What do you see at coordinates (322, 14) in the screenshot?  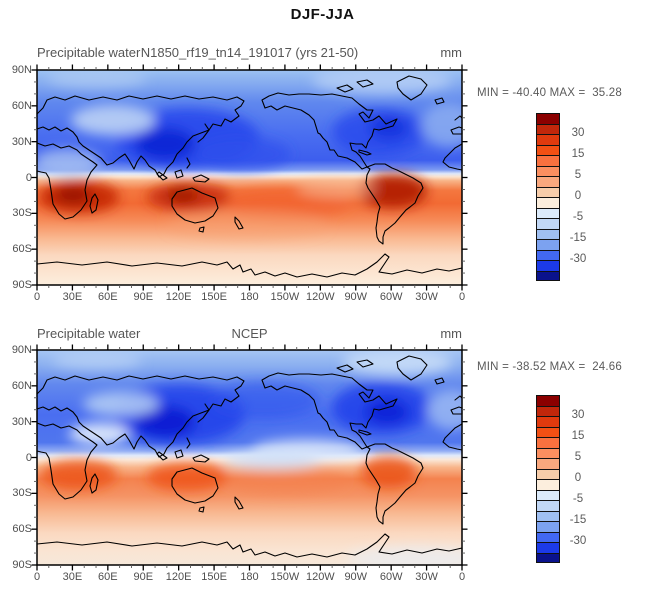 I see `figure-title: DJF-JJA` at bounding box center [322, 14].